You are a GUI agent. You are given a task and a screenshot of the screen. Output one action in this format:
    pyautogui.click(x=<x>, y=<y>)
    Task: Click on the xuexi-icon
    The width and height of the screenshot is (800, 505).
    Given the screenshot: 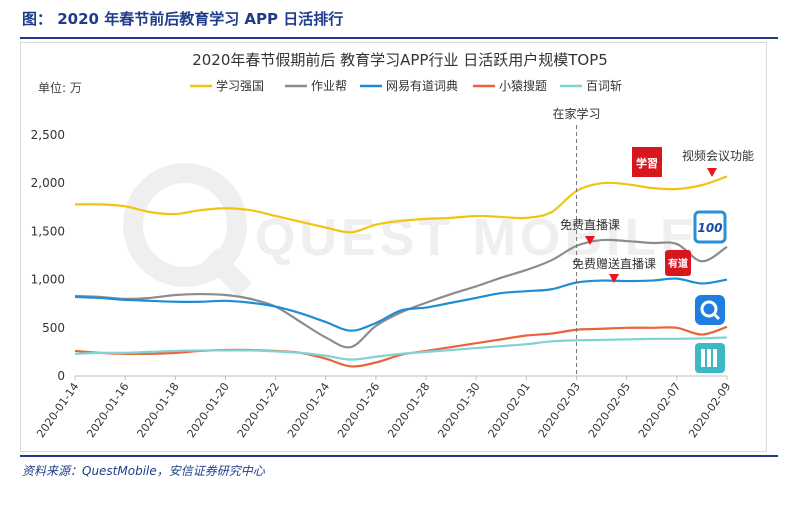 What is the action you would take?
    pyautogui.click(x=647, y=162)
    